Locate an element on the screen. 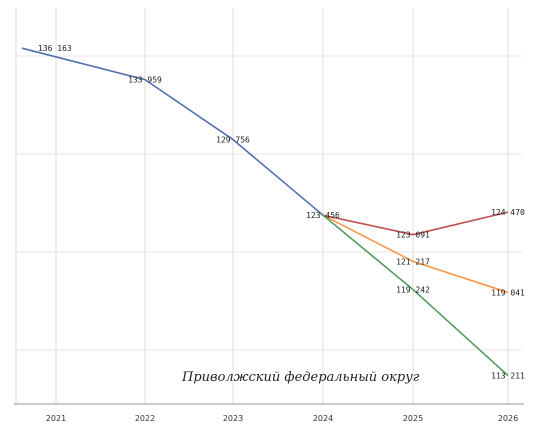  x-tick-label: 2026 is located at coordinates (508, 418).